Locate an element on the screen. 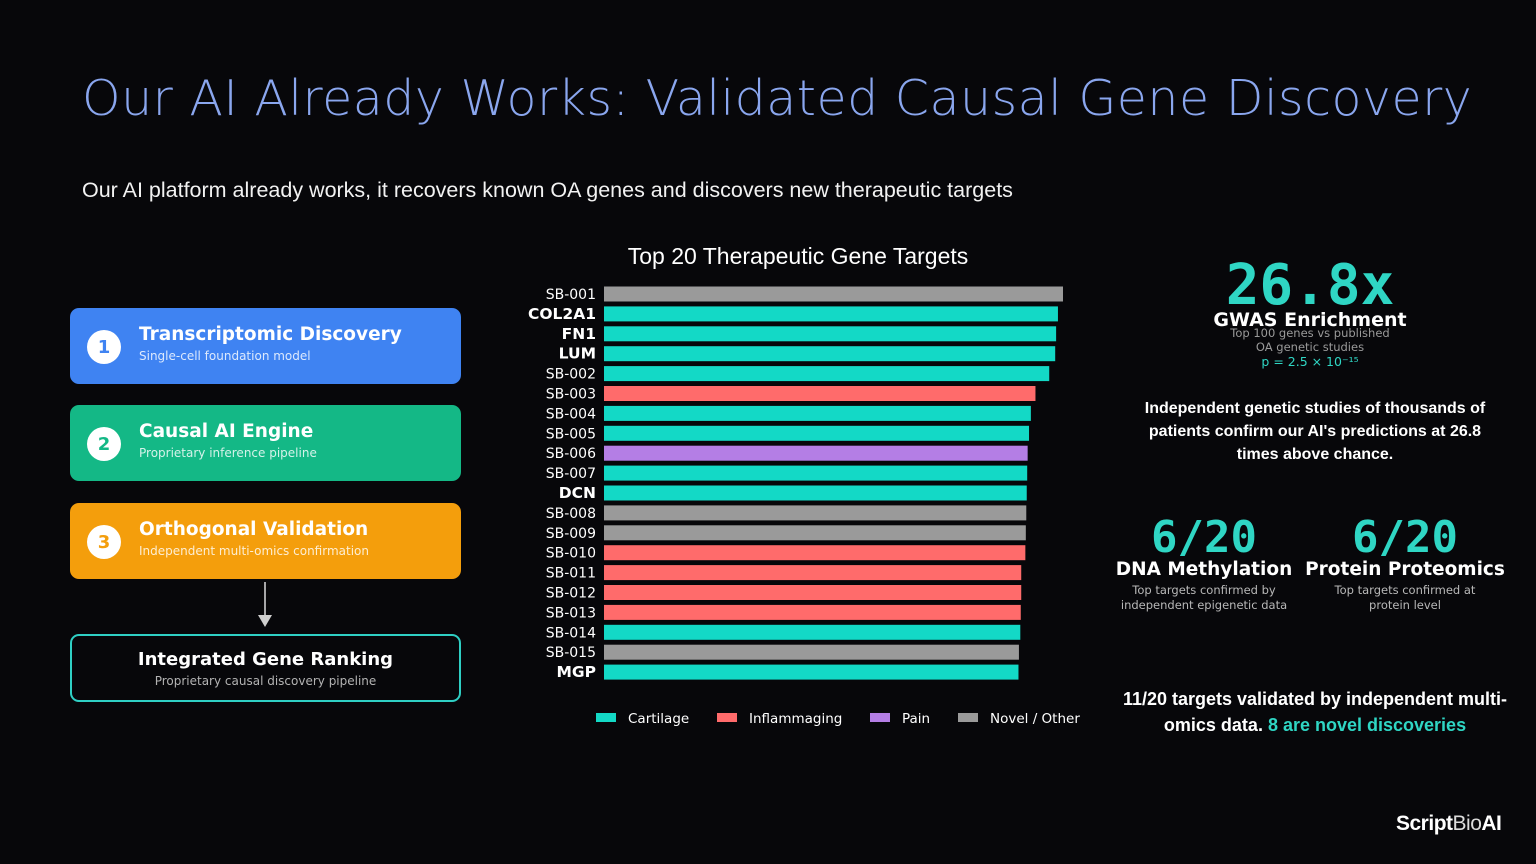  step-title: Transcriptomic Discovery is located at coordinates (270, 334).